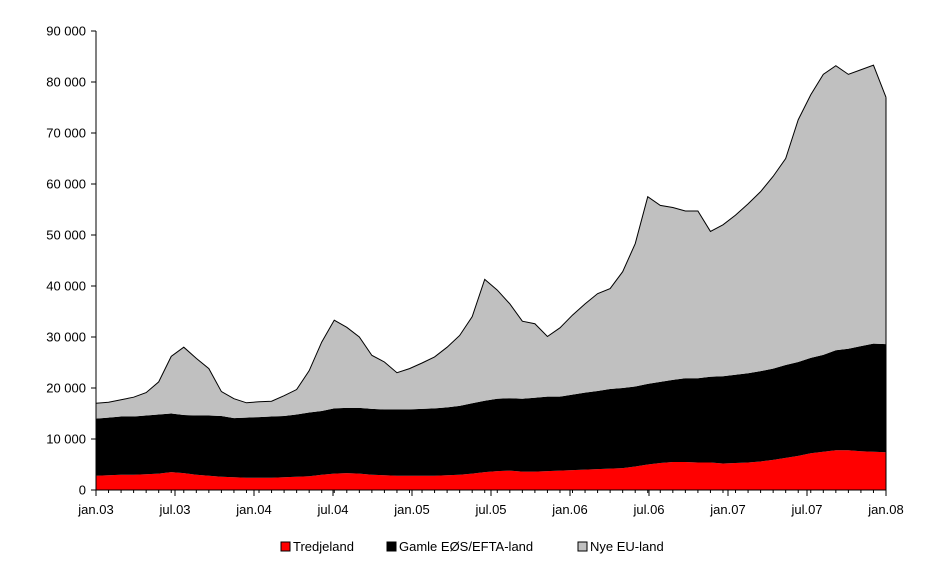 The image size is (925, 569). Describe the element at coordinates (66, 439) in the screenshot. I see `y-tick-label: 10 000` at that location.